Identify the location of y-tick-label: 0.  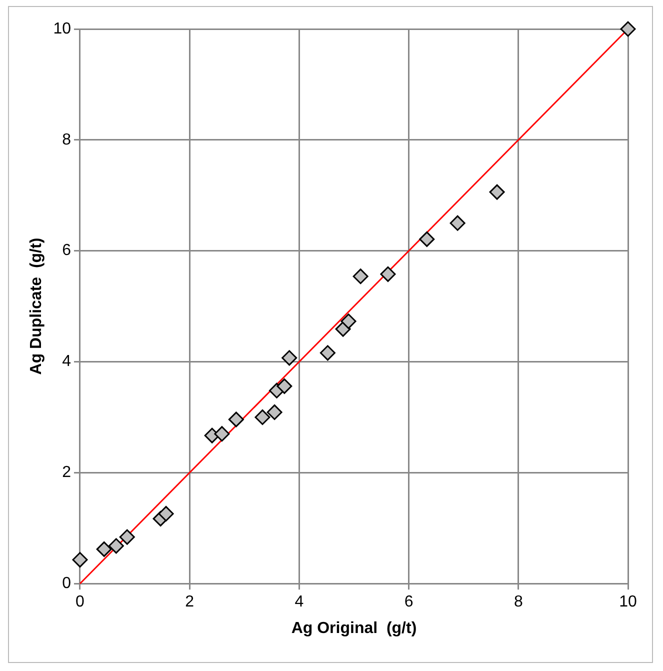
(67, 583).